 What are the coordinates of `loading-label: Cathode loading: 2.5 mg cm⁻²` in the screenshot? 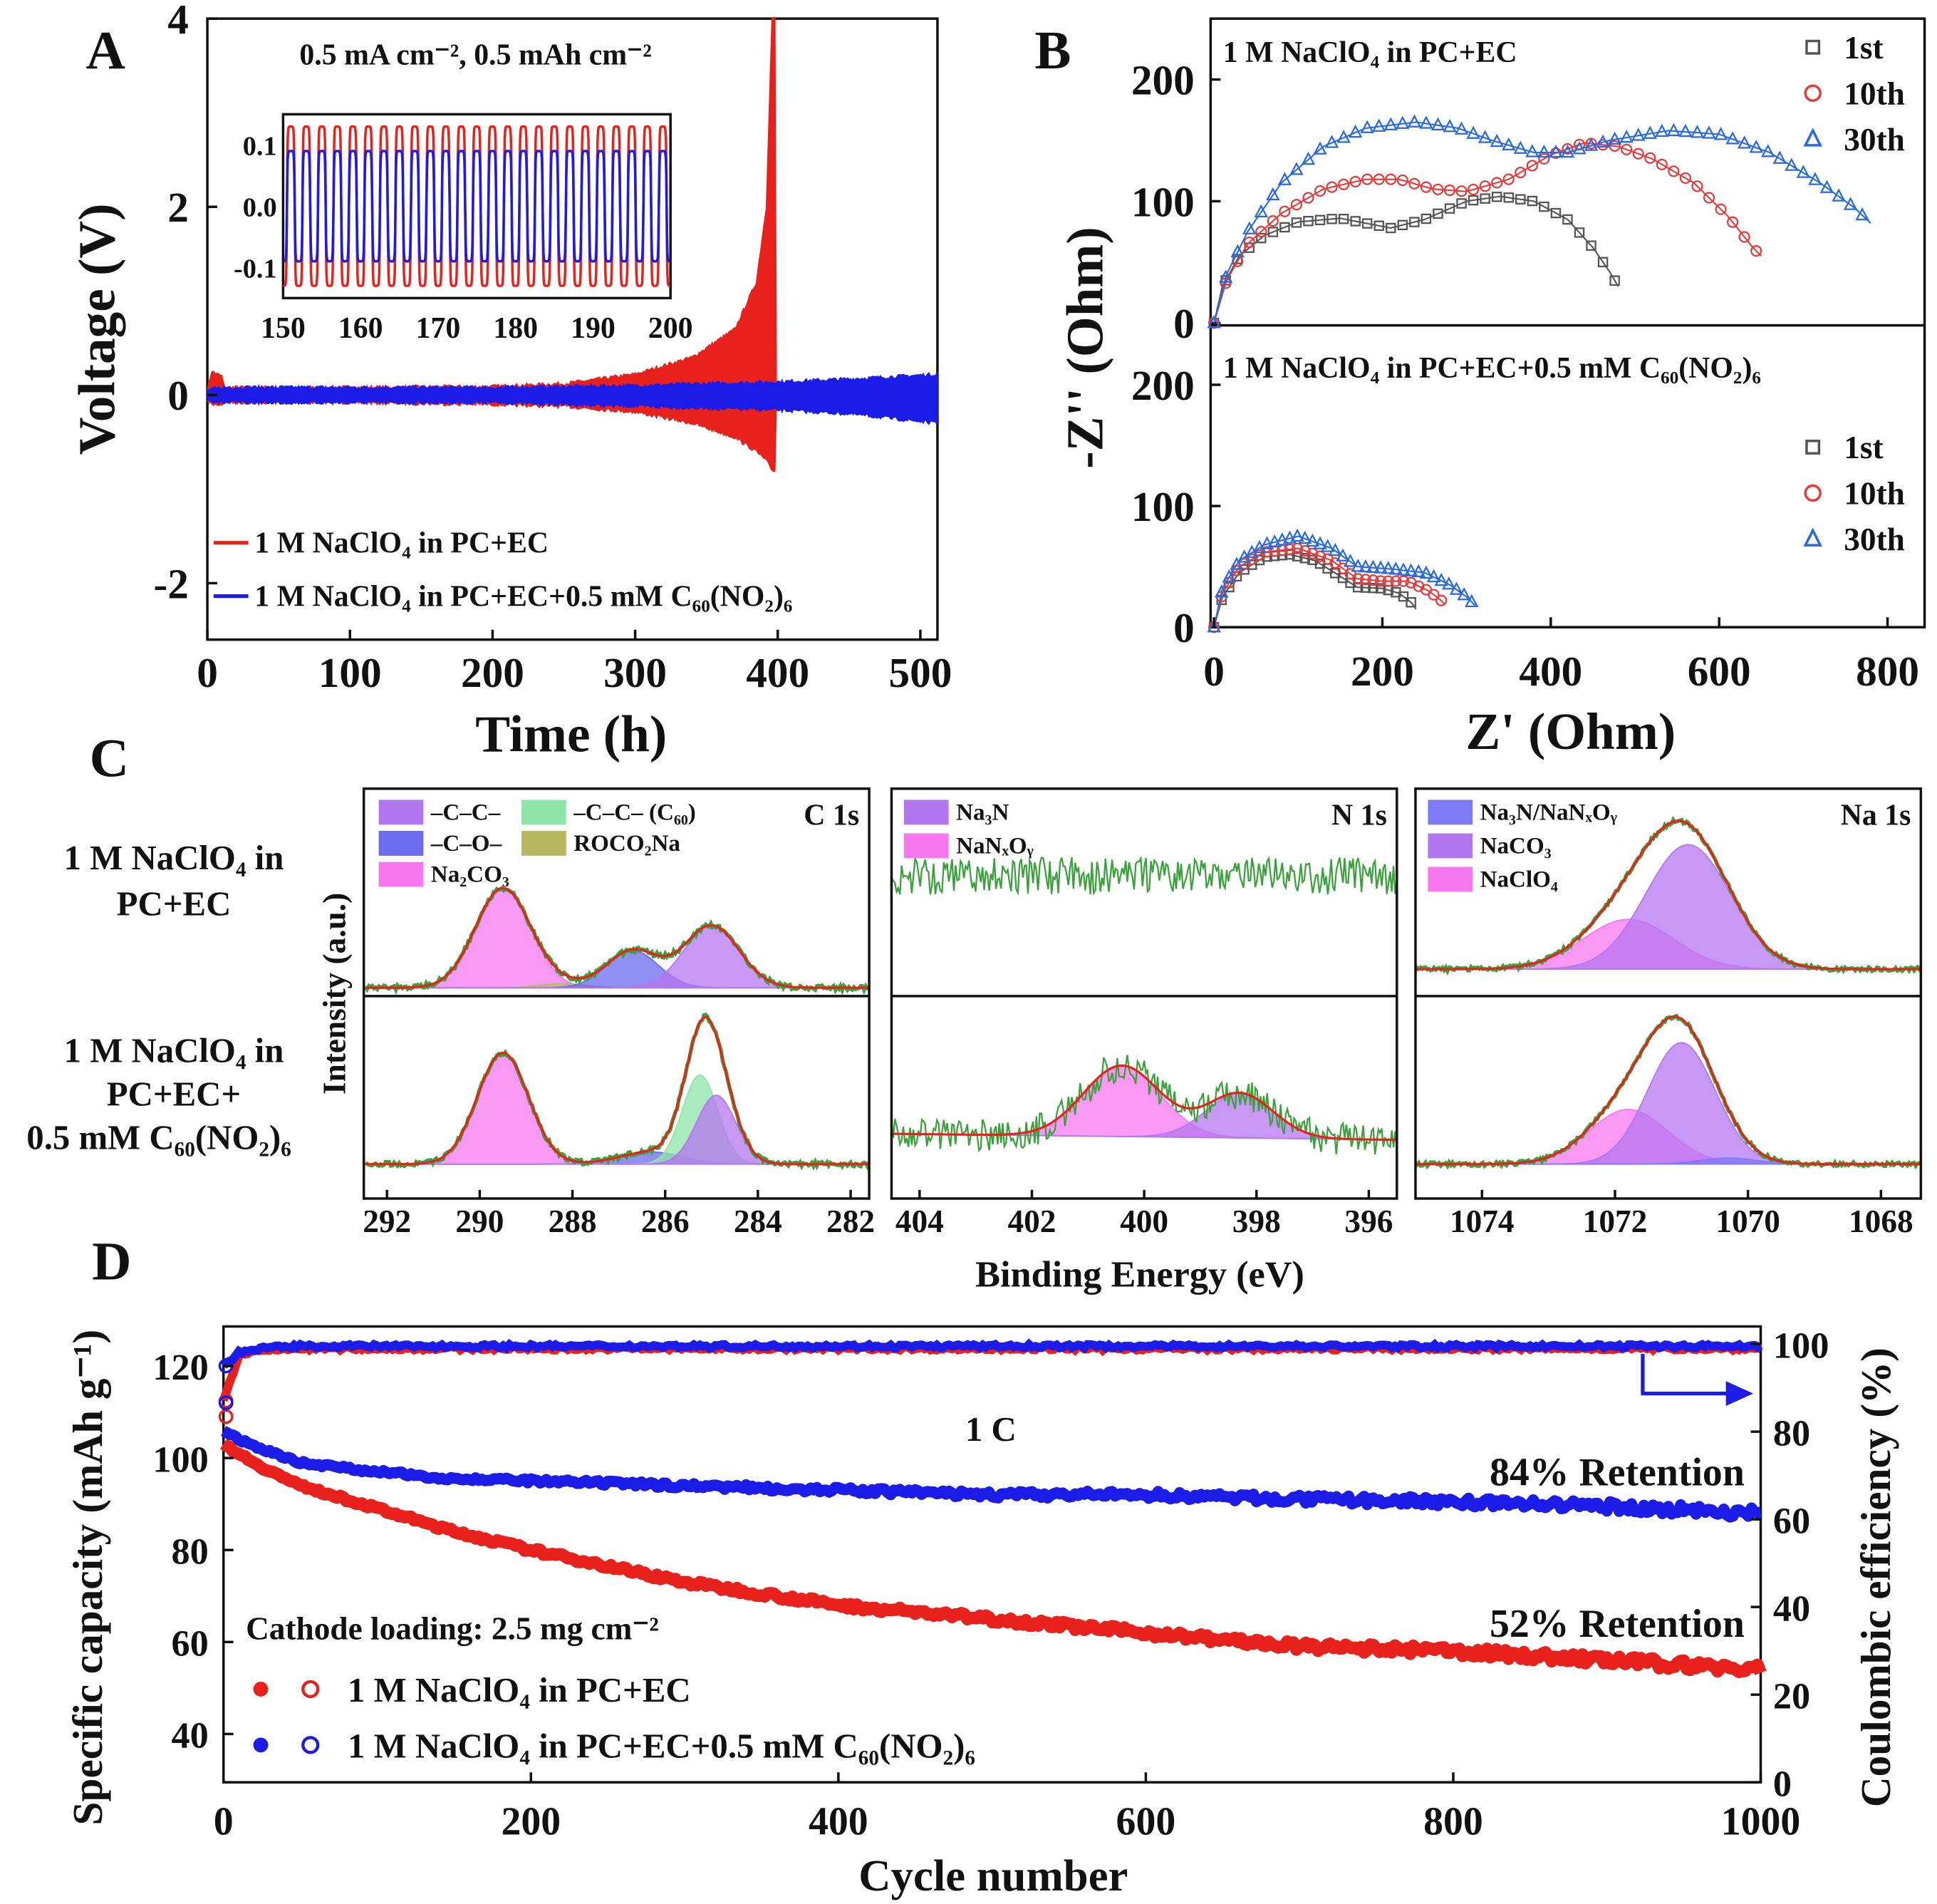 It's located at (452, 1629).